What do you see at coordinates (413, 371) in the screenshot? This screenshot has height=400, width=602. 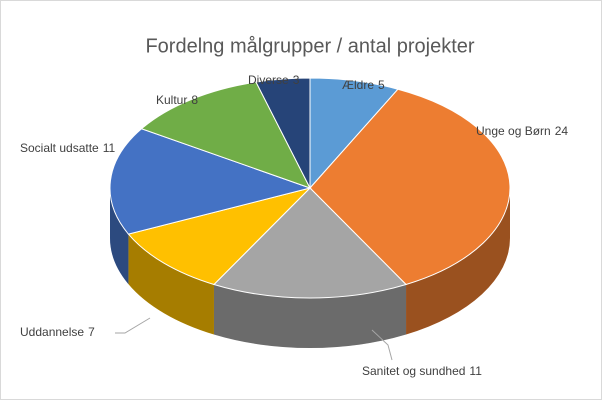 I see `label-category: Sanitet og sundhed` at bounding box center [413, 371].